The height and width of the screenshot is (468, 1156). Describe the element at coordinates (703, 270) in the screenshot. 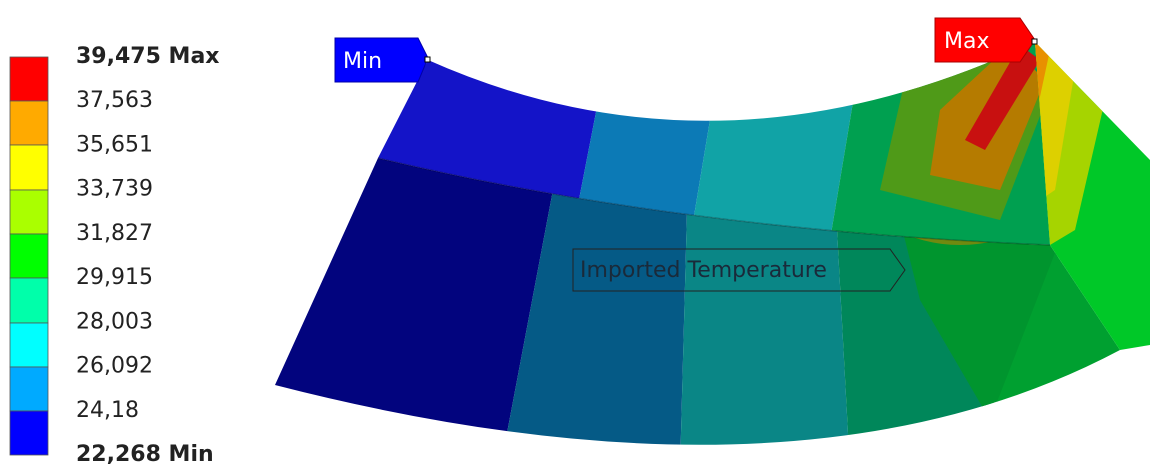

I see `probe-label: Imported Temperature` at that location.